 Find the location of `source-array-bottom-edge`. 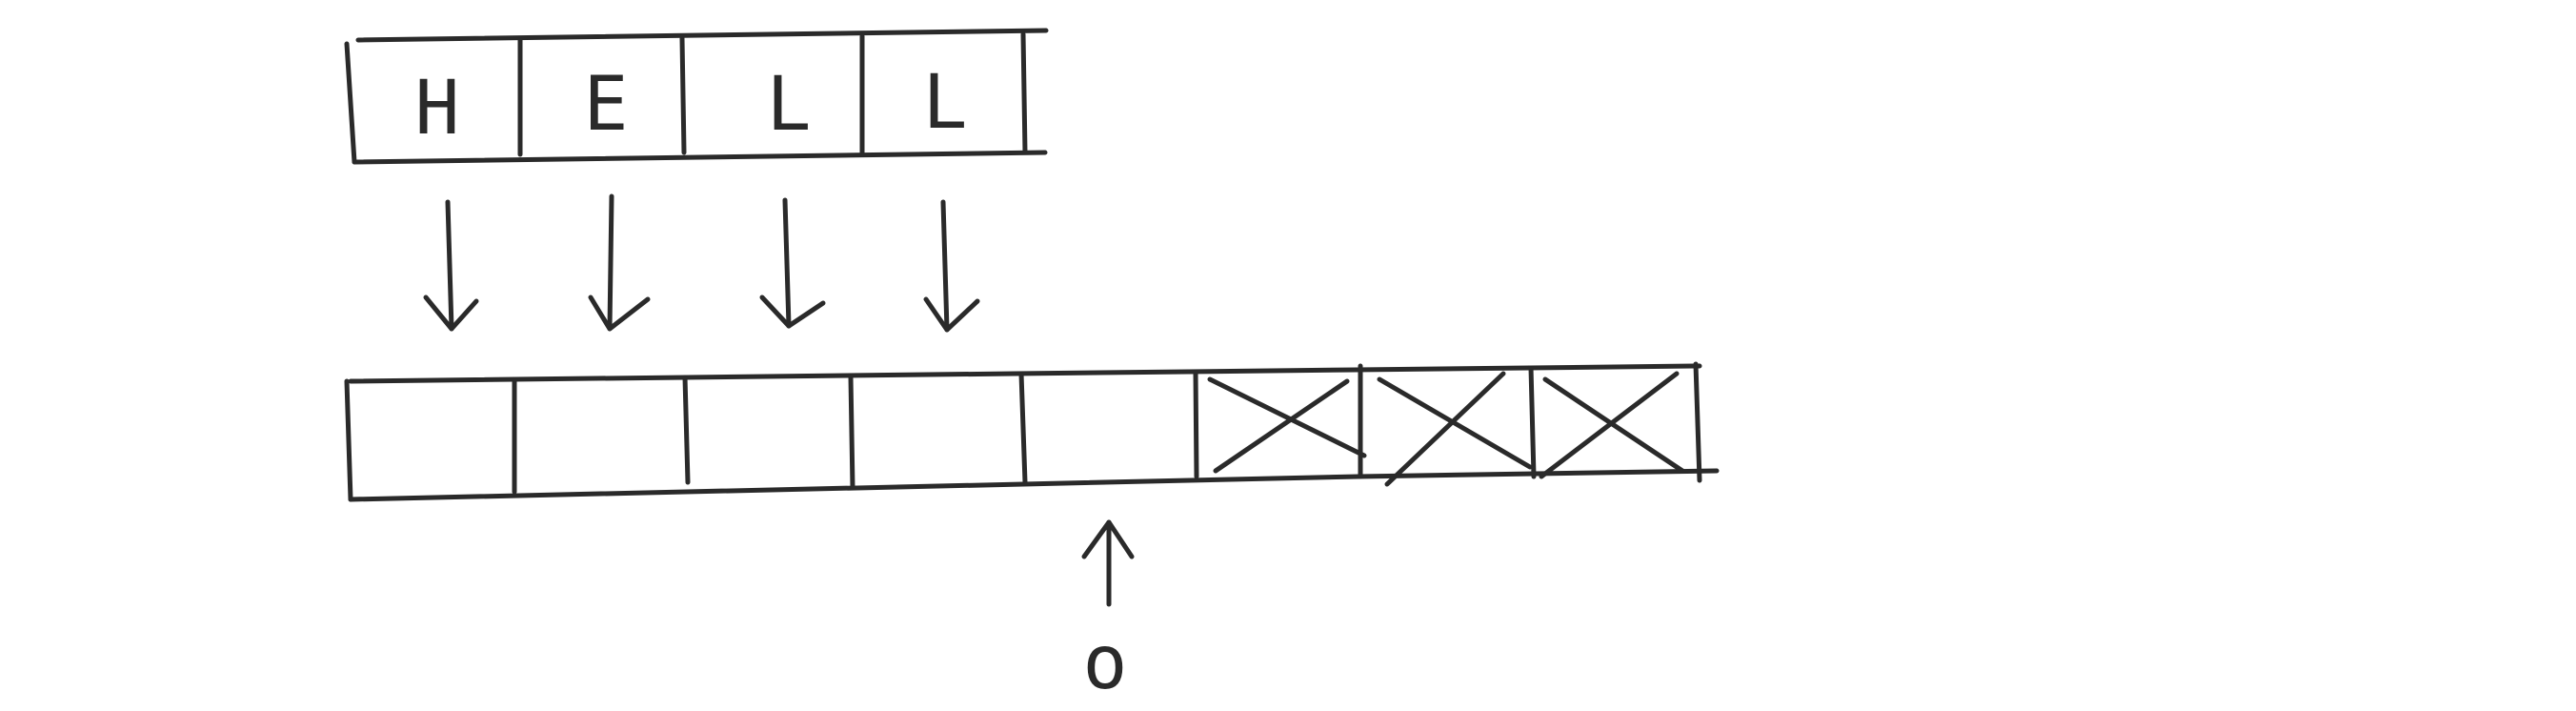

source-array-bottom-edge is located at coordinates (700, 157).